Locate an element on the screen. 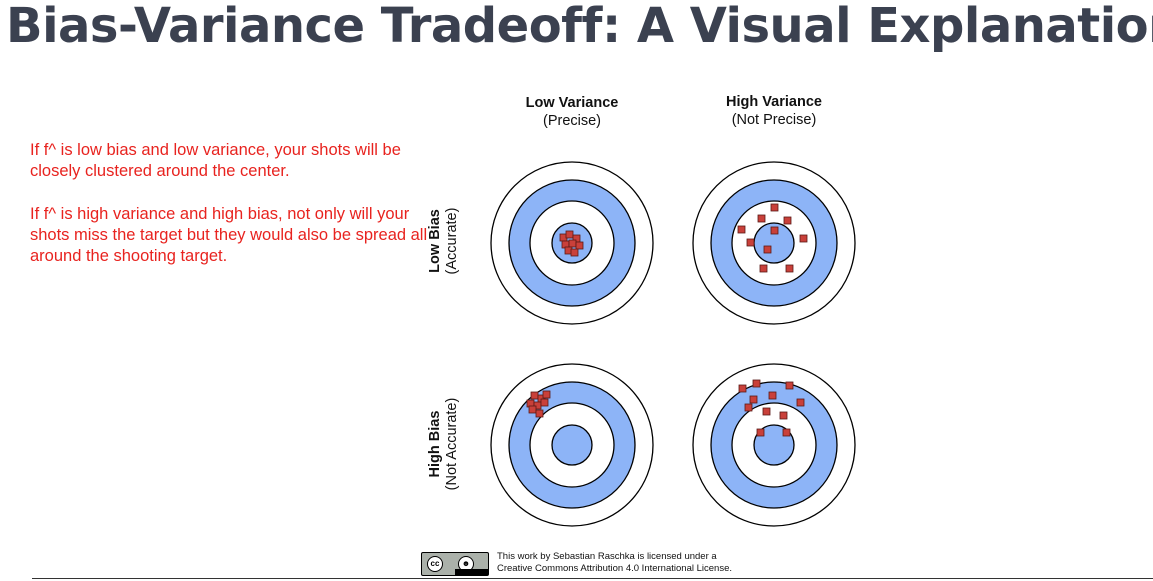 Image resolution: width=1153 pixels, height=581 pixels. column-subtitle: (Precise) is located at coordinates (571, 121).